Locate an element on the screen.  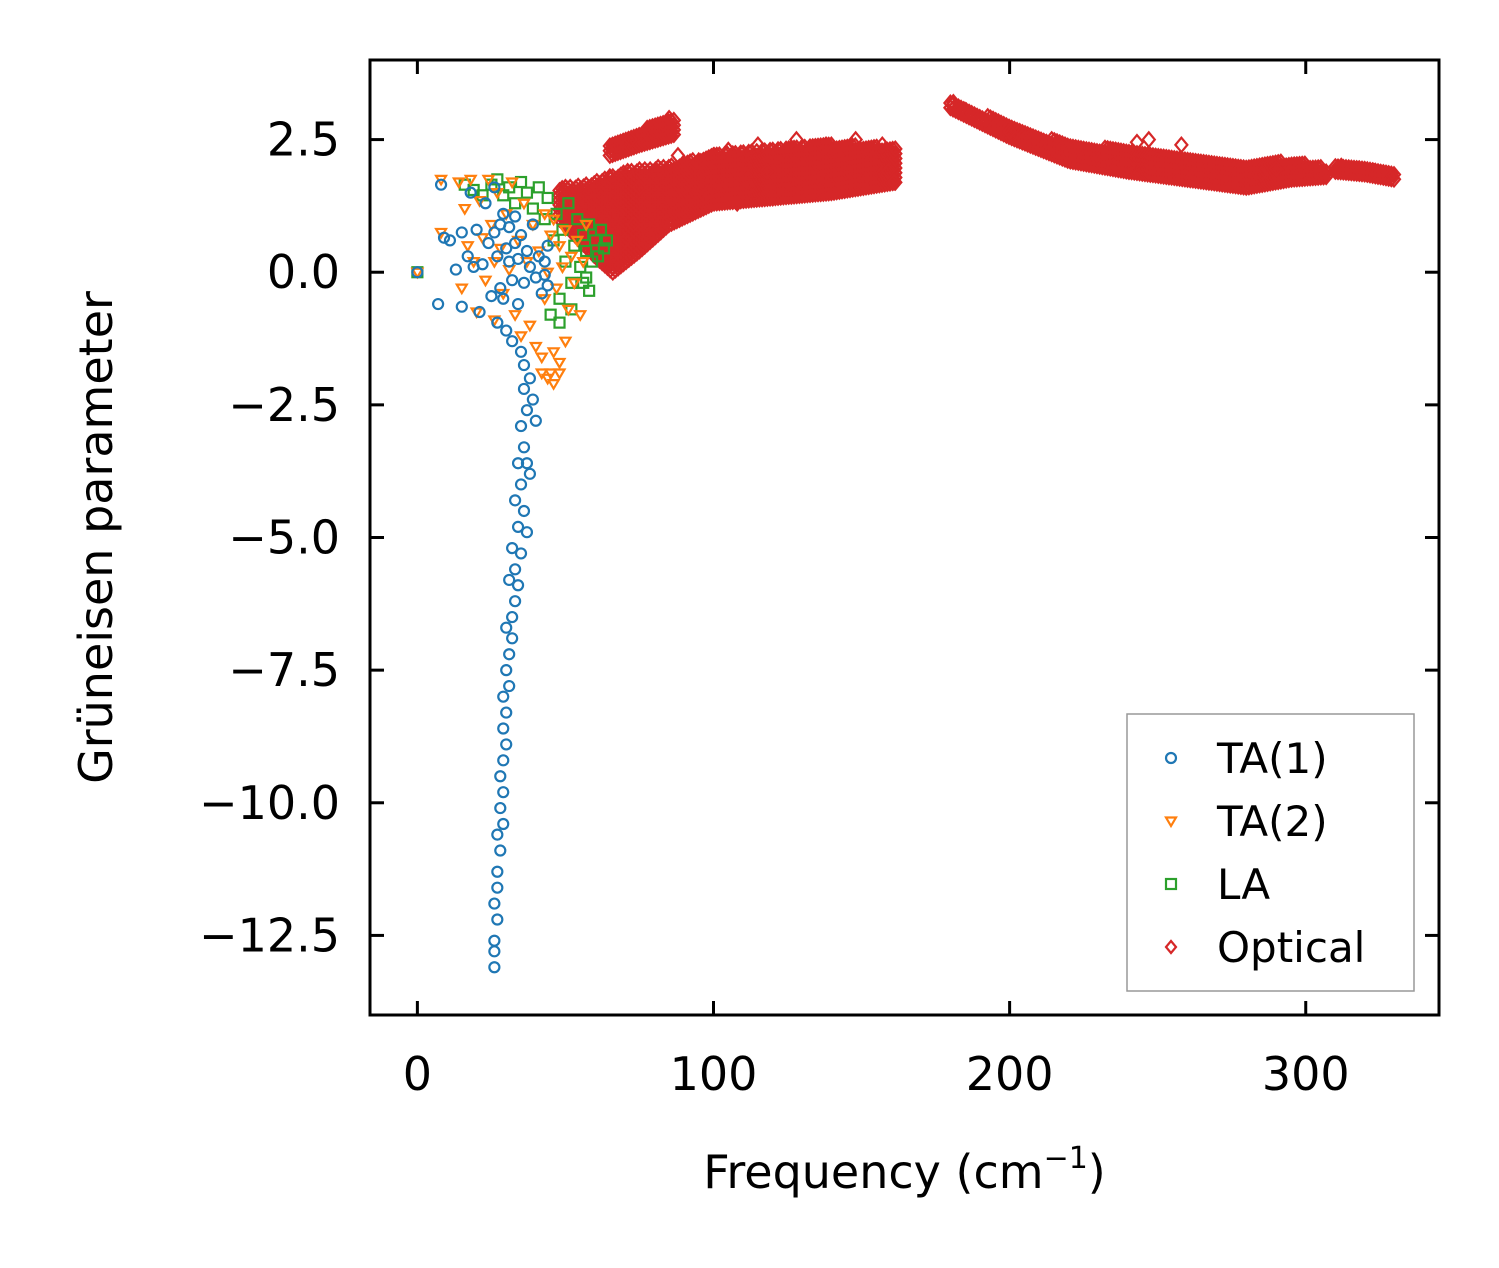
y-tick-label: −10.0 is located at coordinates (269, 803).